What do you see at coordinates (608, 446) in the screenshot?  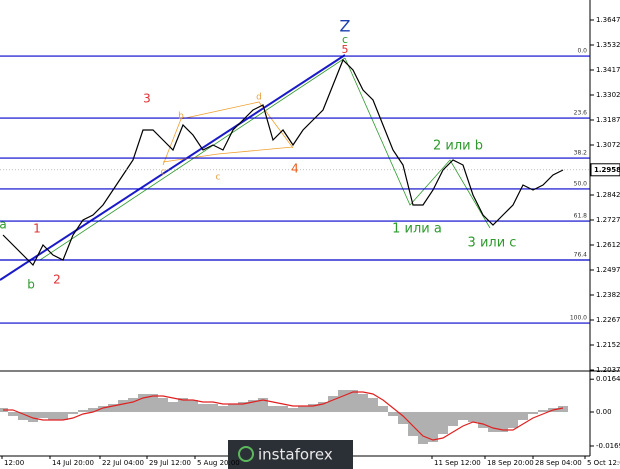 I see `osc-tick-label: -0.01699` at bounding box center [608, 446].